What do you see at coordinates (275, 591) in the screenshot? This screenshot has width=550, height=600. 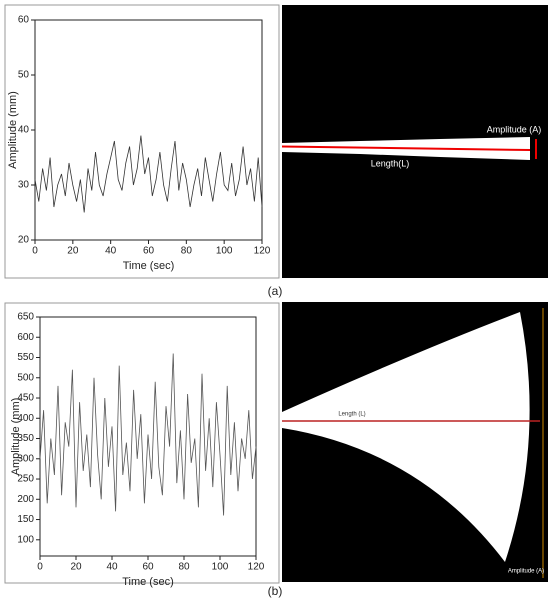 I see `caption: (b)` at bounding box center [275, 591].